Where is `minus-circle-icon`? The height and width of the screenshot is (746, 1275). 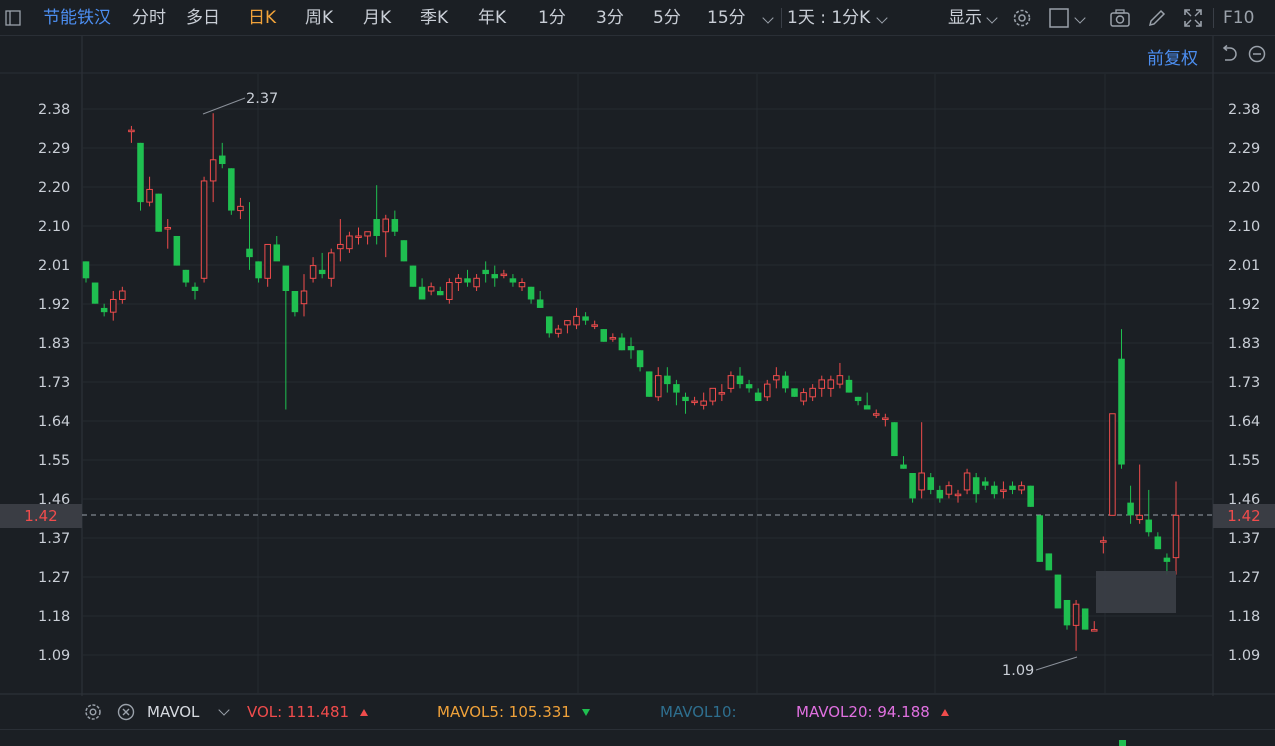 minus-circle-icon is located at coordinates (1257, 55).